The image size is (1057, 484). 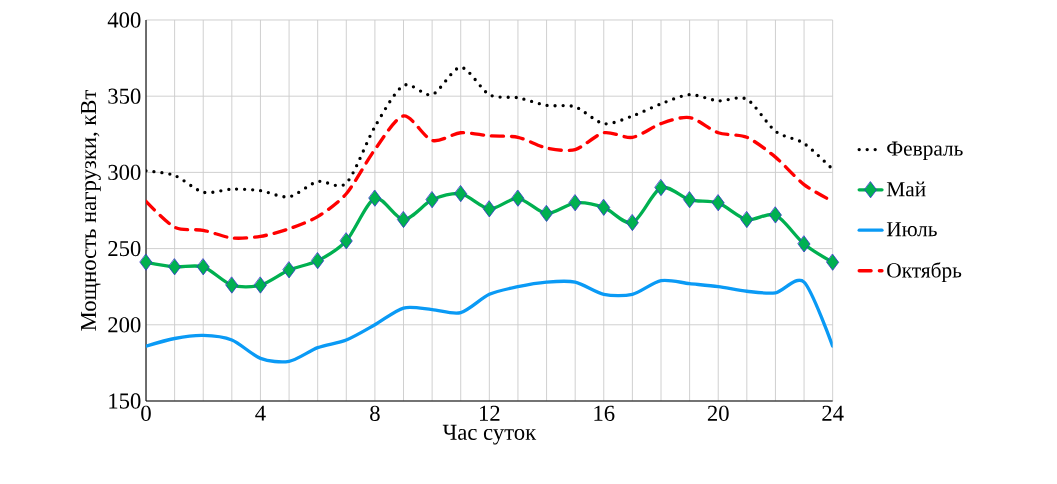 I want to click on y-tick-label: 200, so click(x=124, y=325).